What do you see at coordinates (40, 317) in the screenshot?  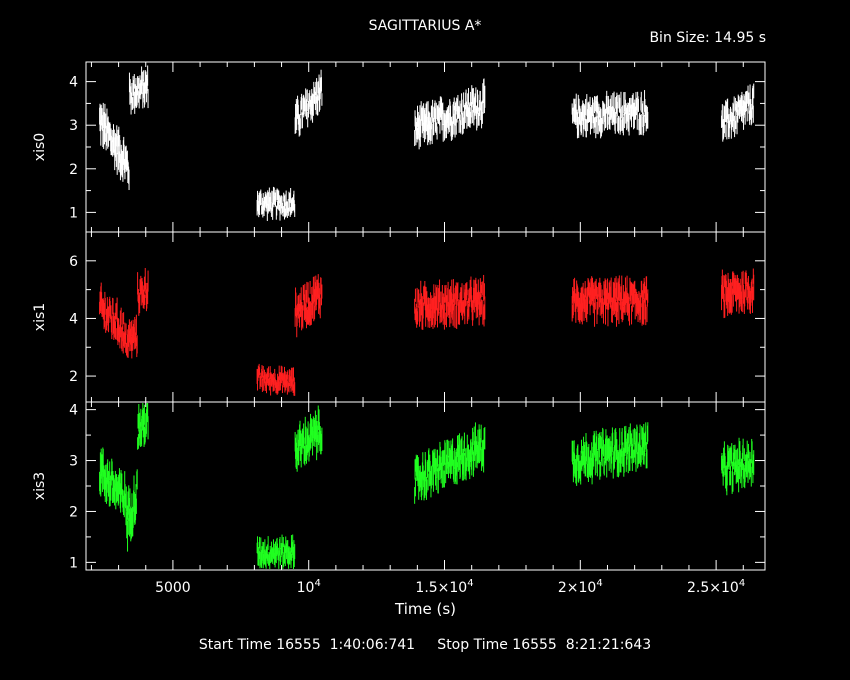 I see `y-axis-label: xis1` at bounding box center [40, 317].